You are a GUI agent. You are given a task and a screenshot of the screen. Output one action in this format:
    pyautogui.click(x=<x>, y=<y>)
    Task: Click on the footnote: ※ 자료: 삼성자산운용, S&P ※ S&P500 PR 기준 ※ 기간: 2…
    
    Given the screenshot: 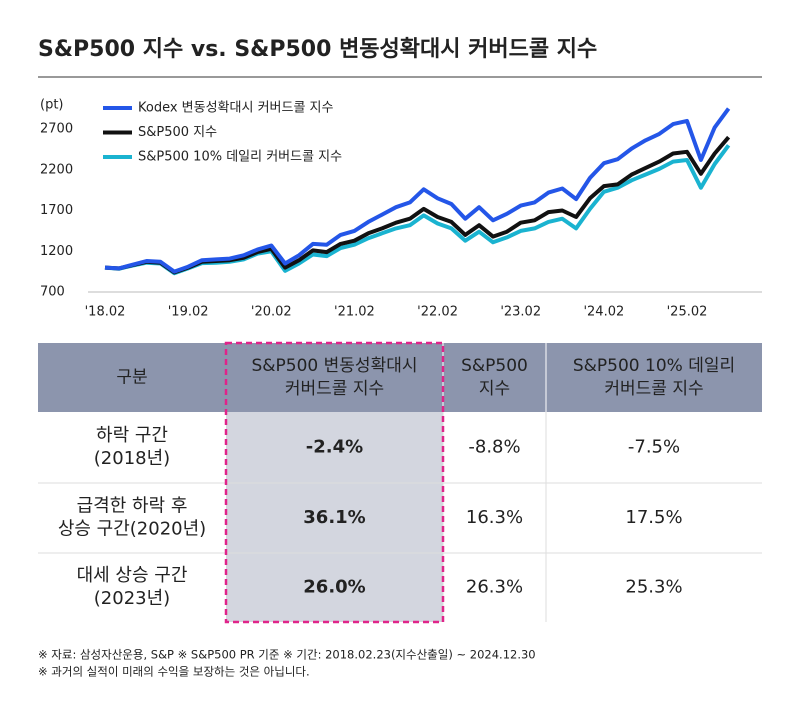 What is the action you would take?
    pyautogui.click(x=287, y=655)
    